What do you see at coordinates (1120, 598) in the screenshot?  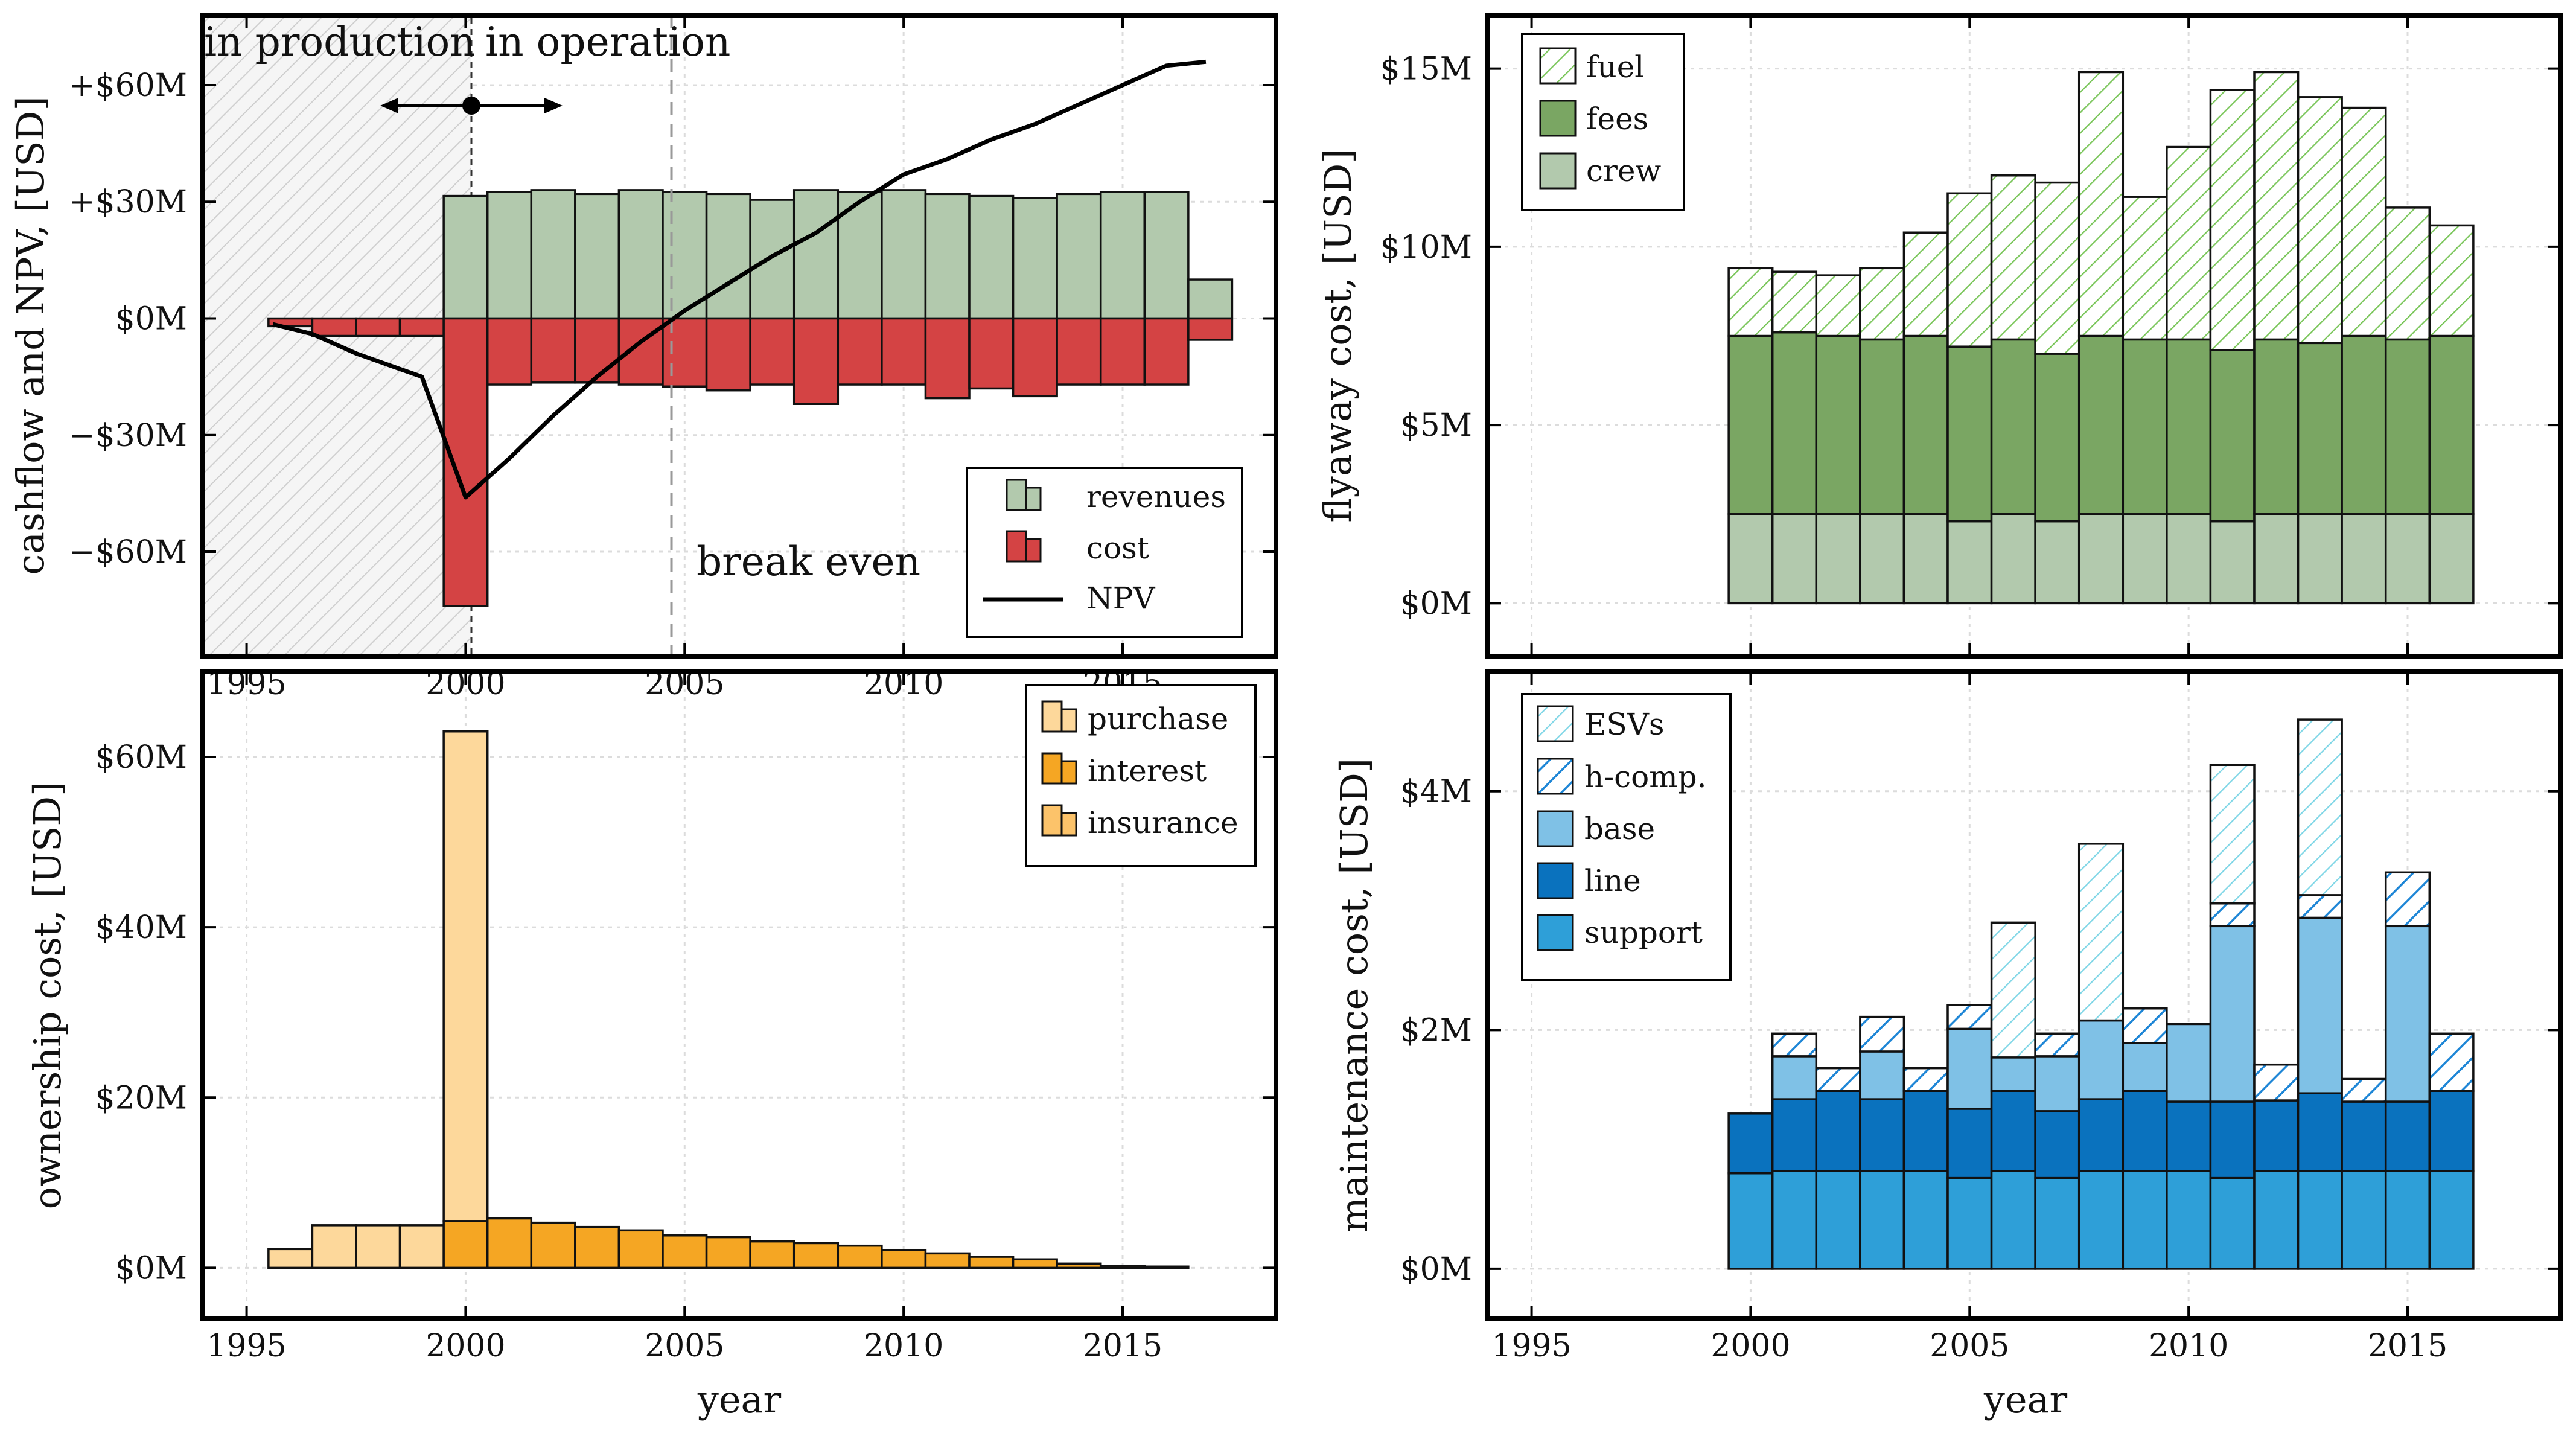 I see `legend-npv-label: NPV` at bounding box center [1120, 598].